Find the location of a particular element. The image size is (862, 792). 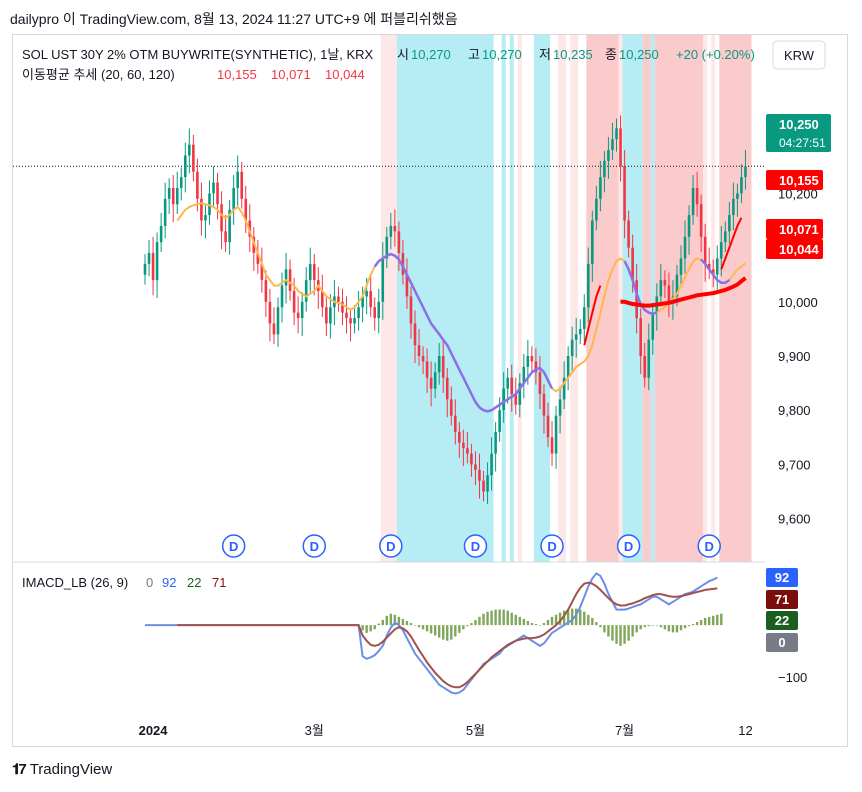

legend-ma20-value: 10,155 is located at coordinates (237, 74).